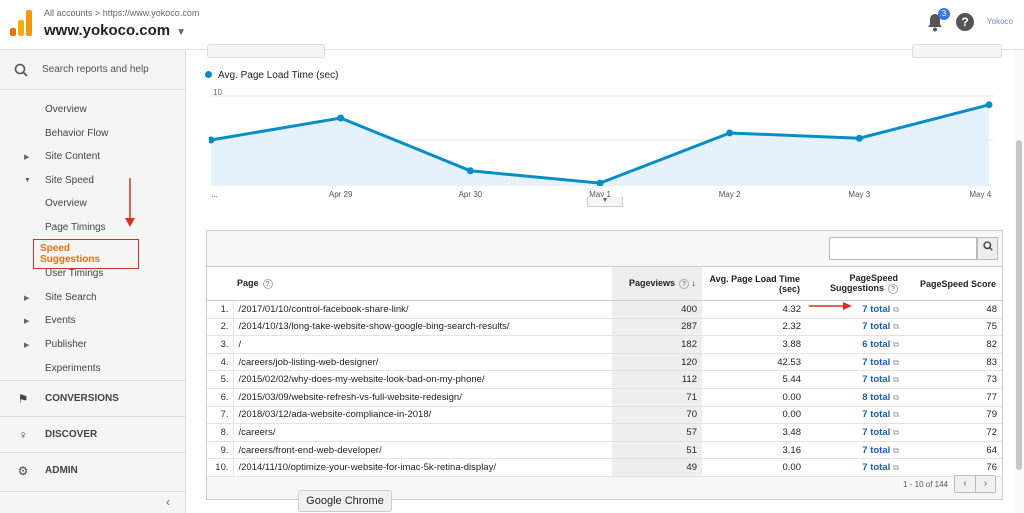  I want to click on sidebar-item-behavior-flow: Behavior Flow, so click(77, 133).